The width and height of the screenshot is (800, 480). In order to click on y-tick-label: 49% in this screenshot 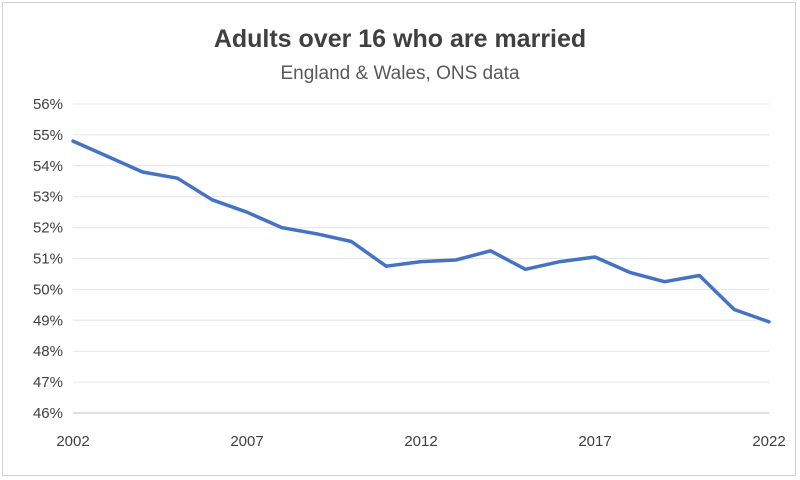, I will do `click(48, 320)`.